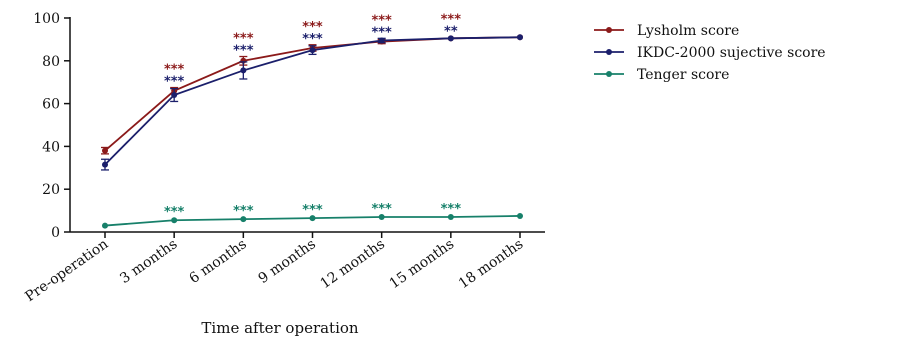 The width and height of the screenshot is (907, 347). What do you see at coordinates (51, 105) in the screenshot?
I see `y-tick-label: 60` at bounding box center [51, 105].